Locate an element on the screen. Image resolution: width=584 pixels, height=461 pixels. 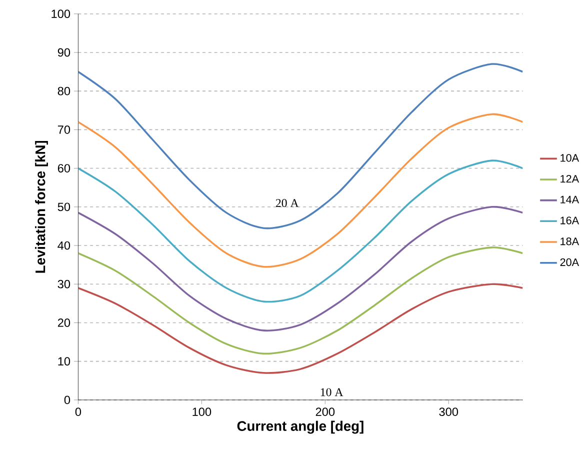
y-tick-label: 50 is located at coordinates (64, 206).